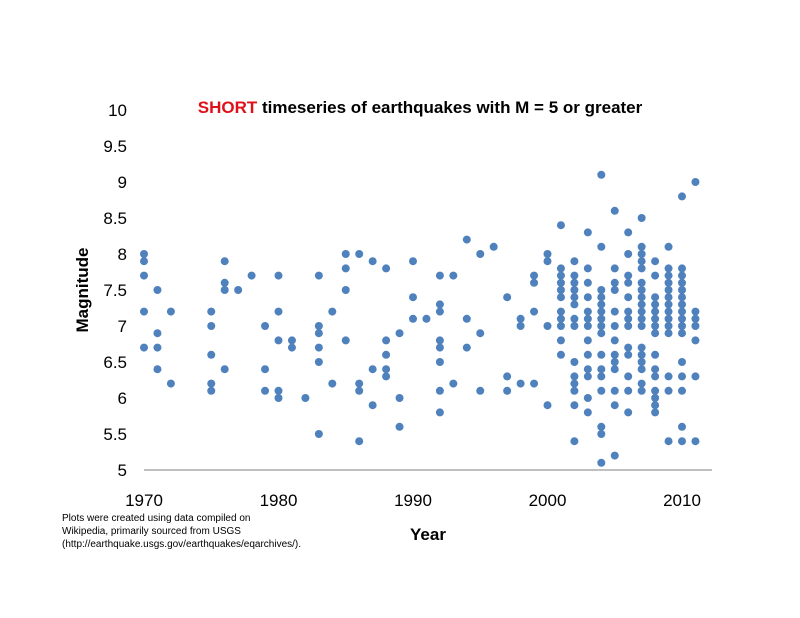 Image resolution: width=800 pixels, height=618 pixels. What do you see at coordinates (122, 398) in the screenshot?
I see `y-tick-label: 6` at bounding box center [122, 398].